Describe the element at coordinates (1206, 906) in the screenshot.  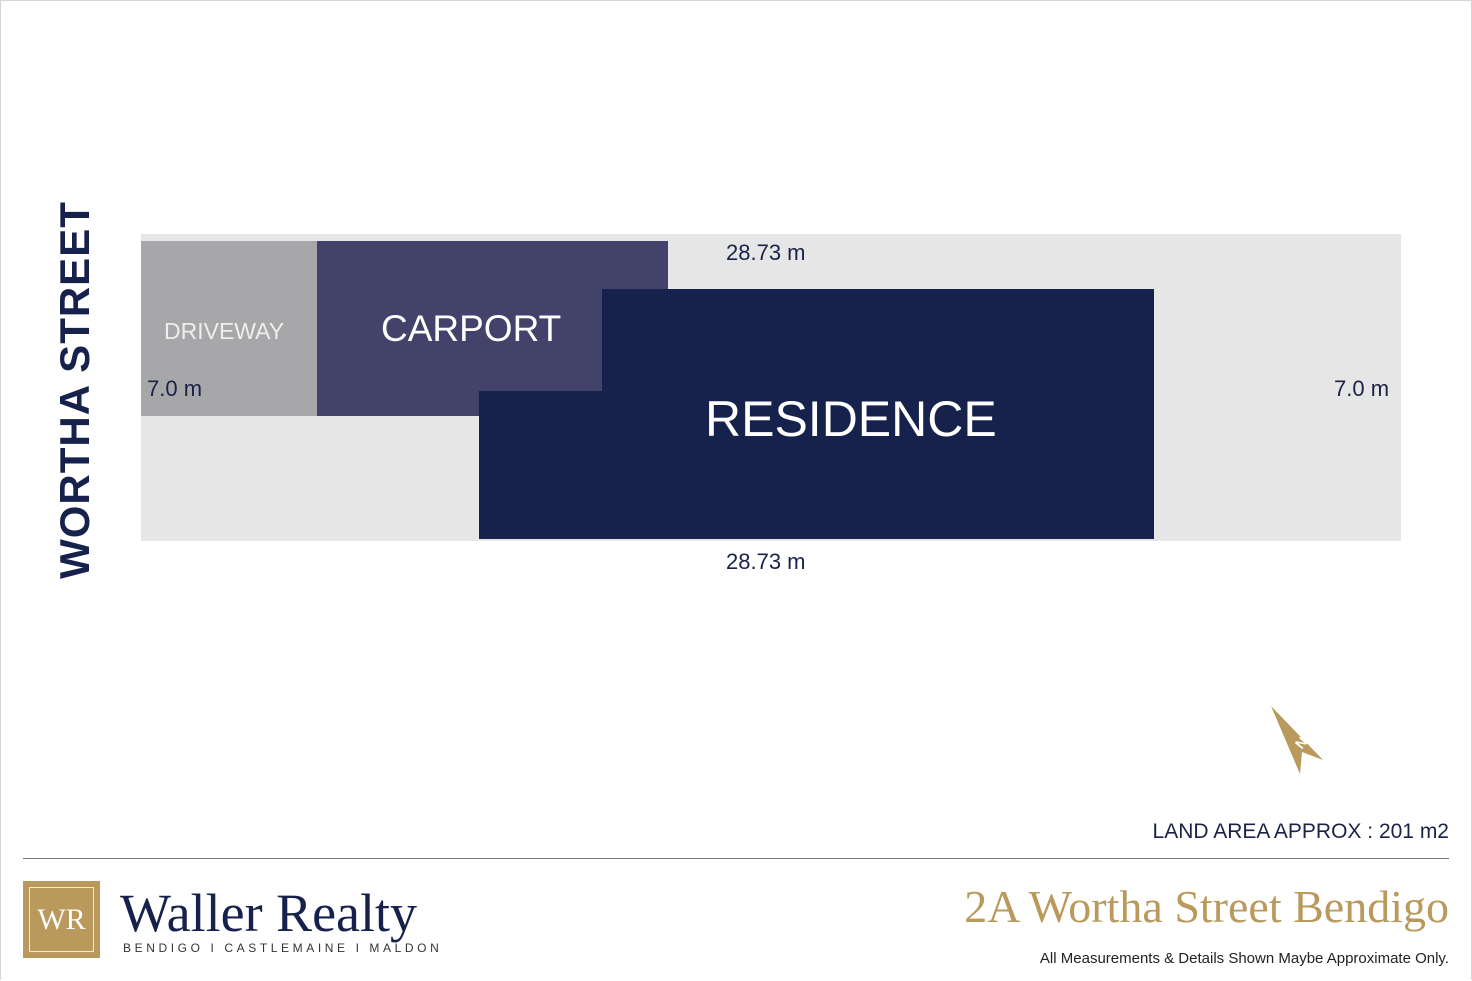
I see `property-address: 2A Wortha Street Bendigo` at that location.